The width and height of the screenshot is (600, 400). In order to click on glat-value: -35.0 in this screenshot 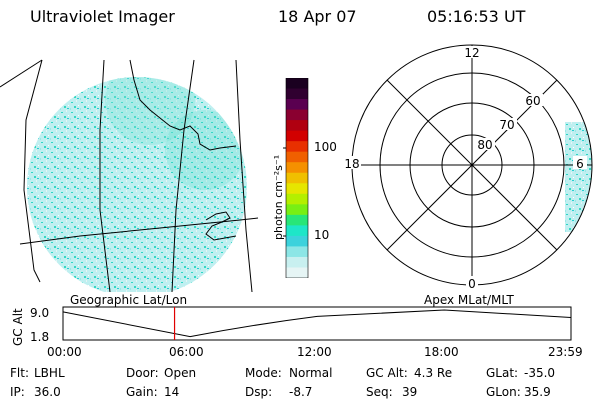, I will do `click(540, 373)`.